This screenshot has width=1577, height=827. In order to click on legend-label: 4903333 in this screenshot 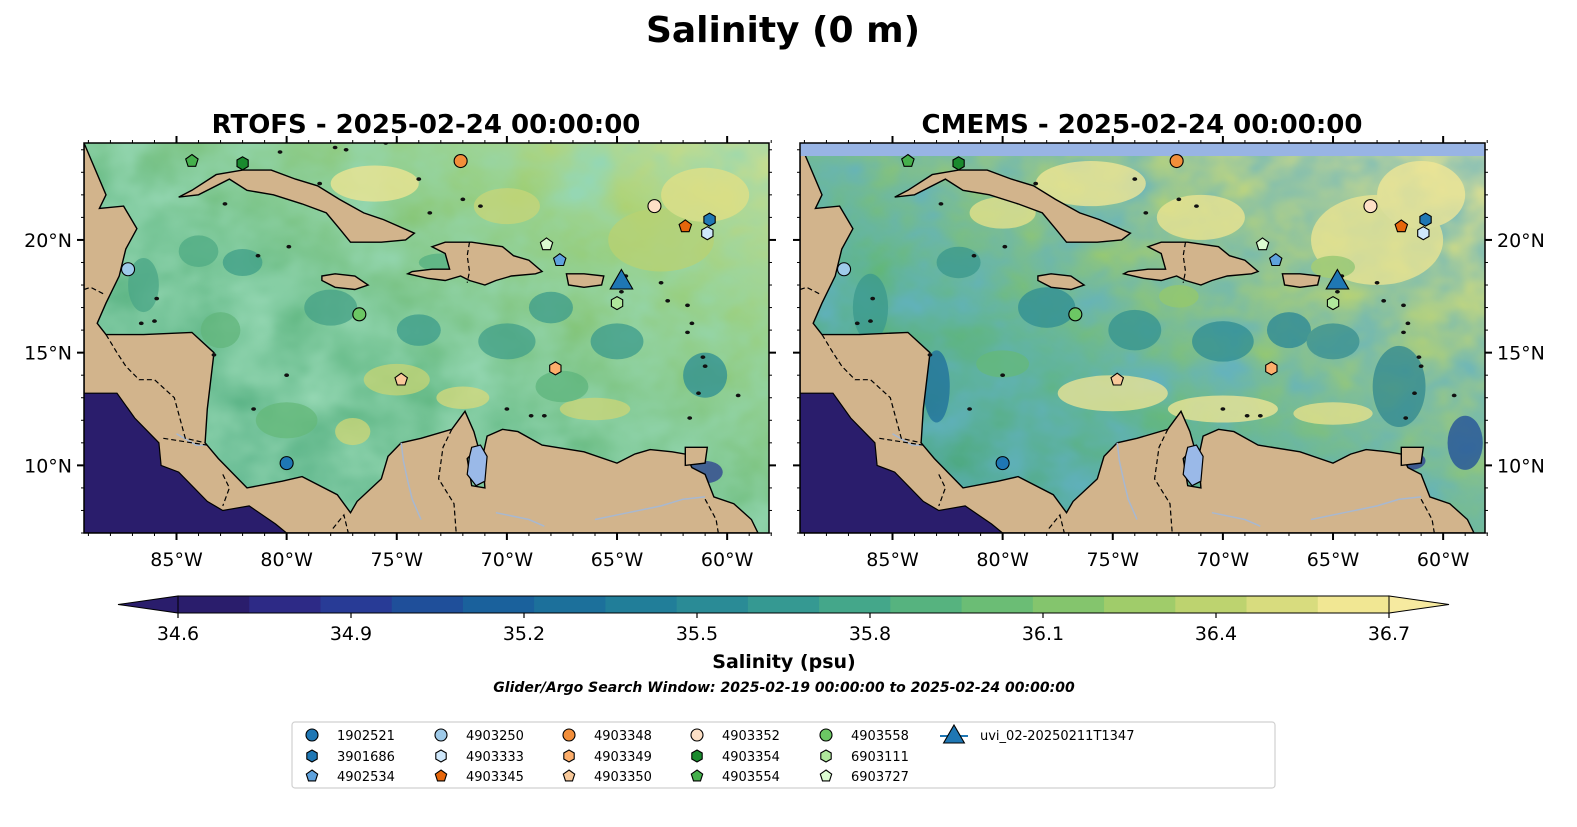, I will do `click(495, 757)`.